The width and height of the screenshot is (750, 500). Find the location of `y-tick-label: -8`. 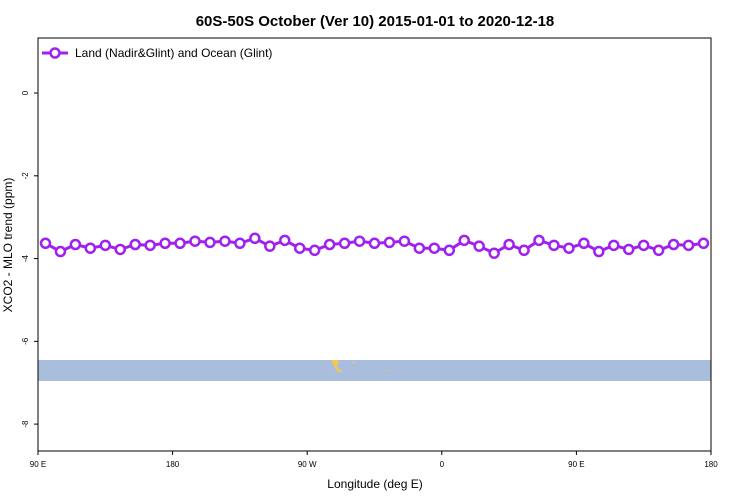

y-tick-label: -8 is located at coordinates (25, 424).